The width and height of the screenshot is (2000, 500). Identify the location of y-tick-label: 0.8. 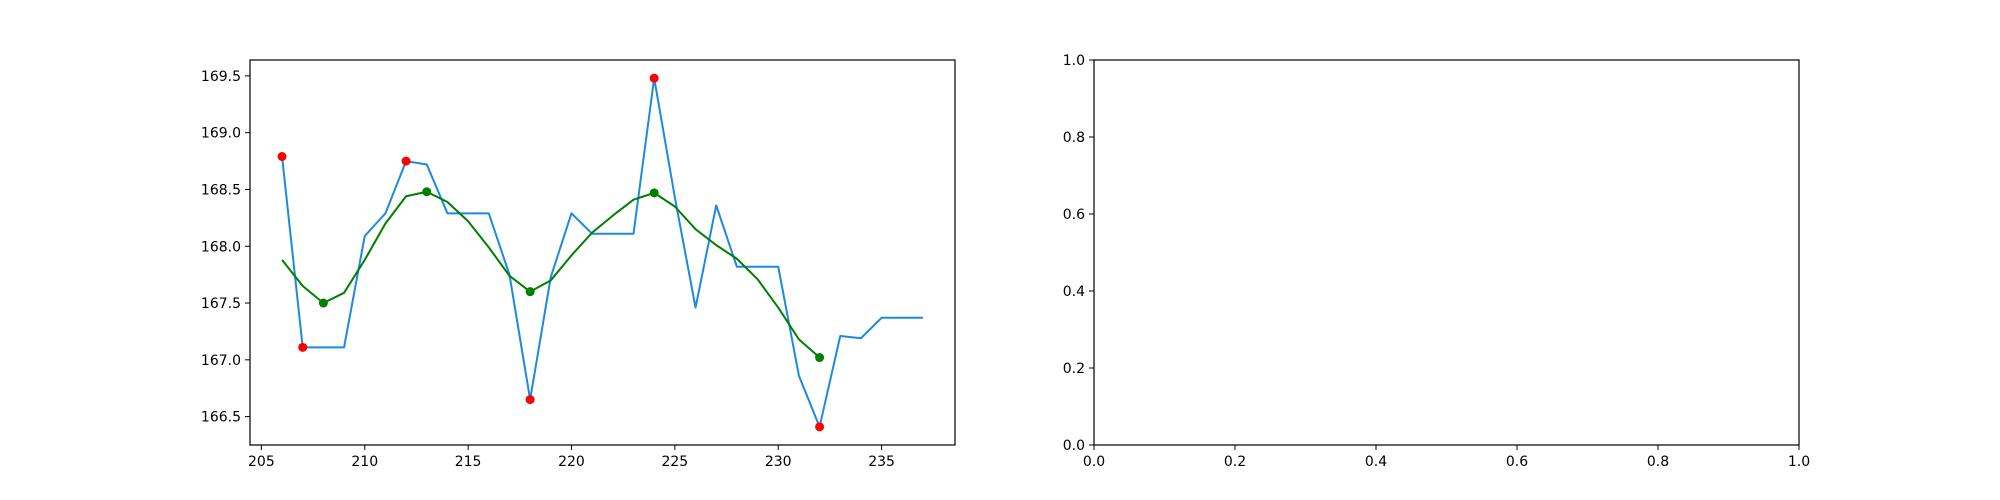
(1074, 138).